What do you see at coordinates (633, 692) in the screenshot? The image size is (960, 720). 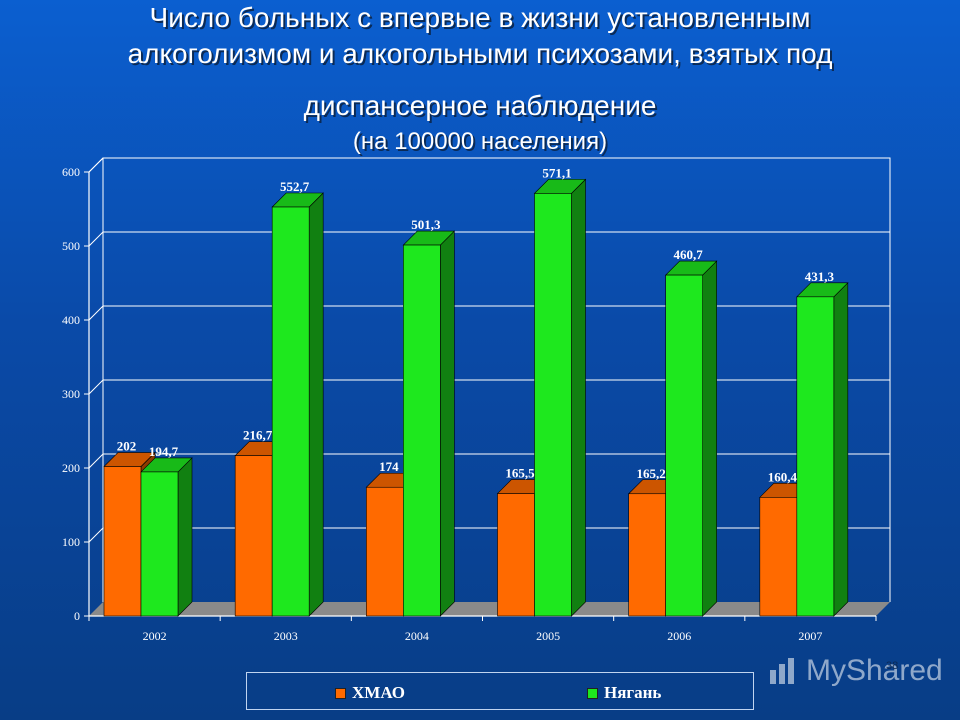 I see `legend-label-nyagan: Нягань` at bounding box center [633, 692].